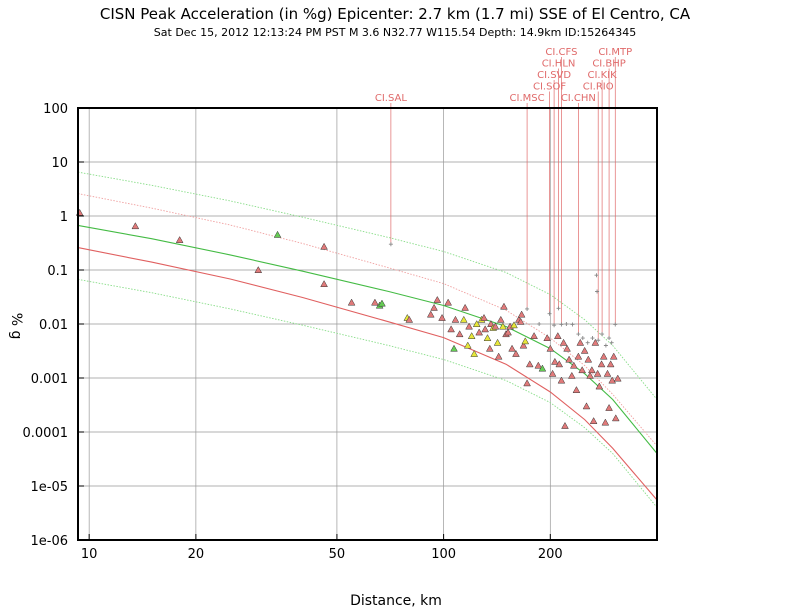 The image size is (792, 612). I want to click on x-axis-label: Distance, km, so click(396, 601).